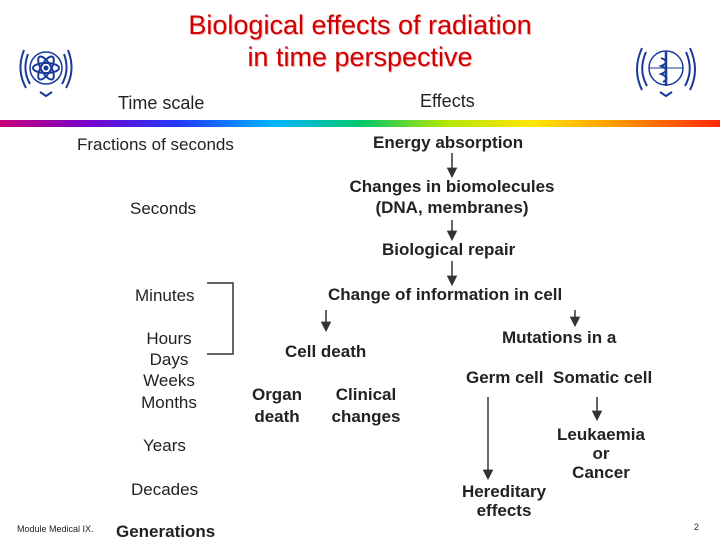  What do you see at coordinates (55, 529) in the screenshot?
I see `footer-module: Module Medical IX.` at bounding box center [55, 529].